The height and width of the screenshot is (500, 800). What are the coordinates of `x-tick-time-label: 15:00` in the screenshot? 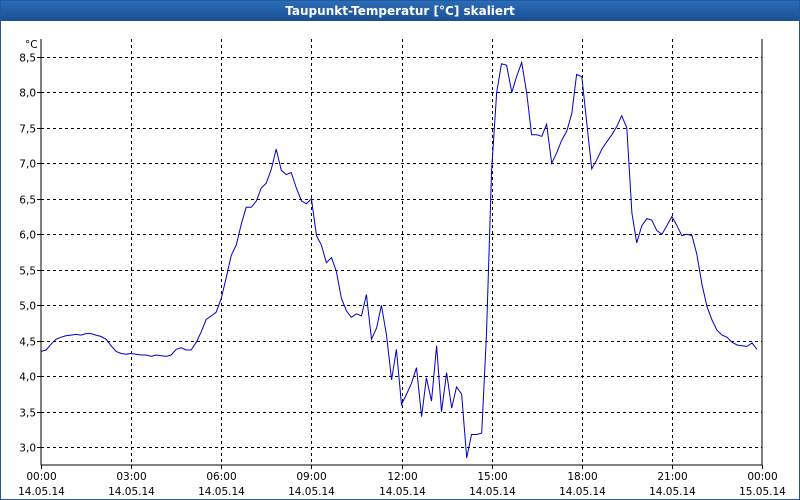 It's located at (492, 477).